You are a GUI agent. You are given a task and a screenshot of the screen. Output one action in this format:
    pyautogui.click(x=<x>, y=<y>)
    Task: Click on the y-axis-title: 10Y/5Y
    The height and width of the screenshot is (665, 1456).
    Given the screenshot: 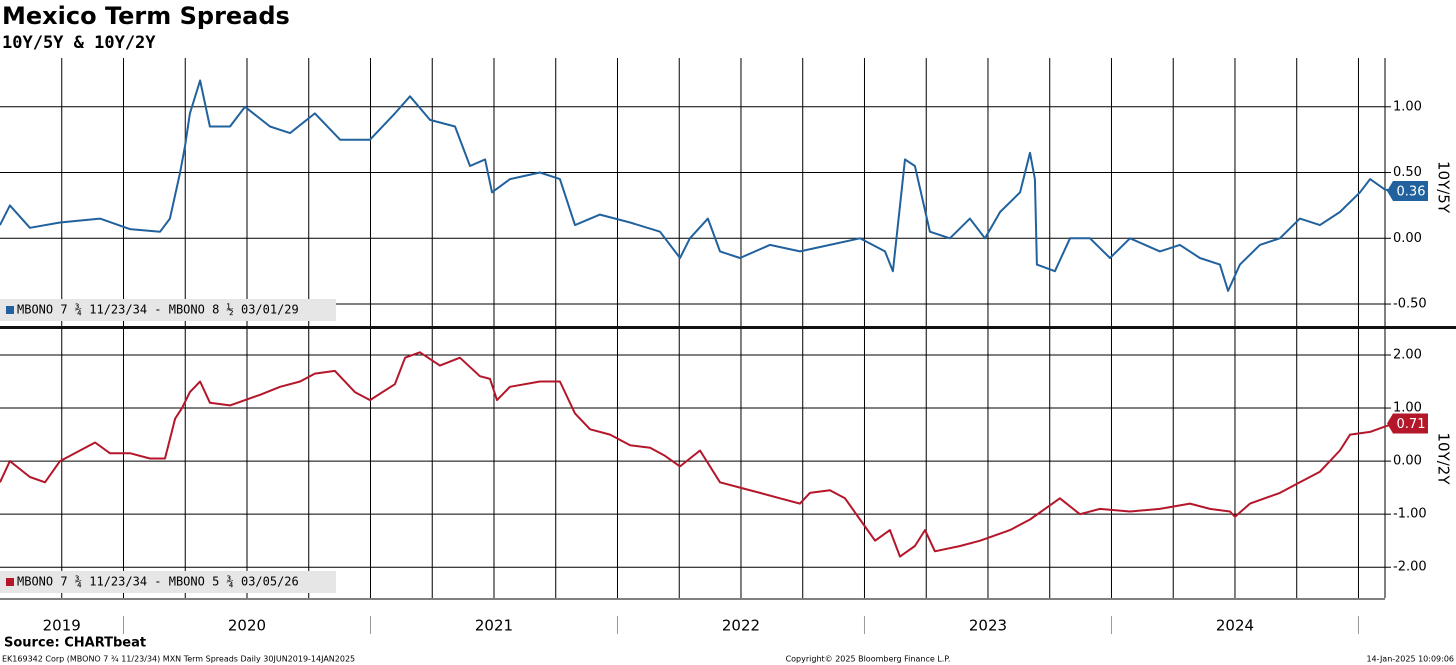 What is the action you would take?
    pyautogui.click(x=1444, y=187)
    